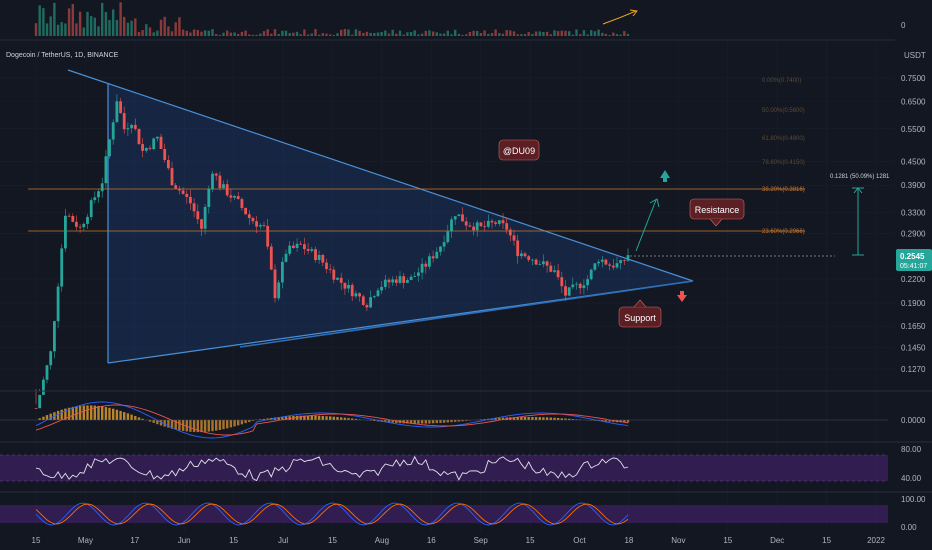 The image size is (932, 550). I want to click on time-tick-15: Dec, so click(777, 540).